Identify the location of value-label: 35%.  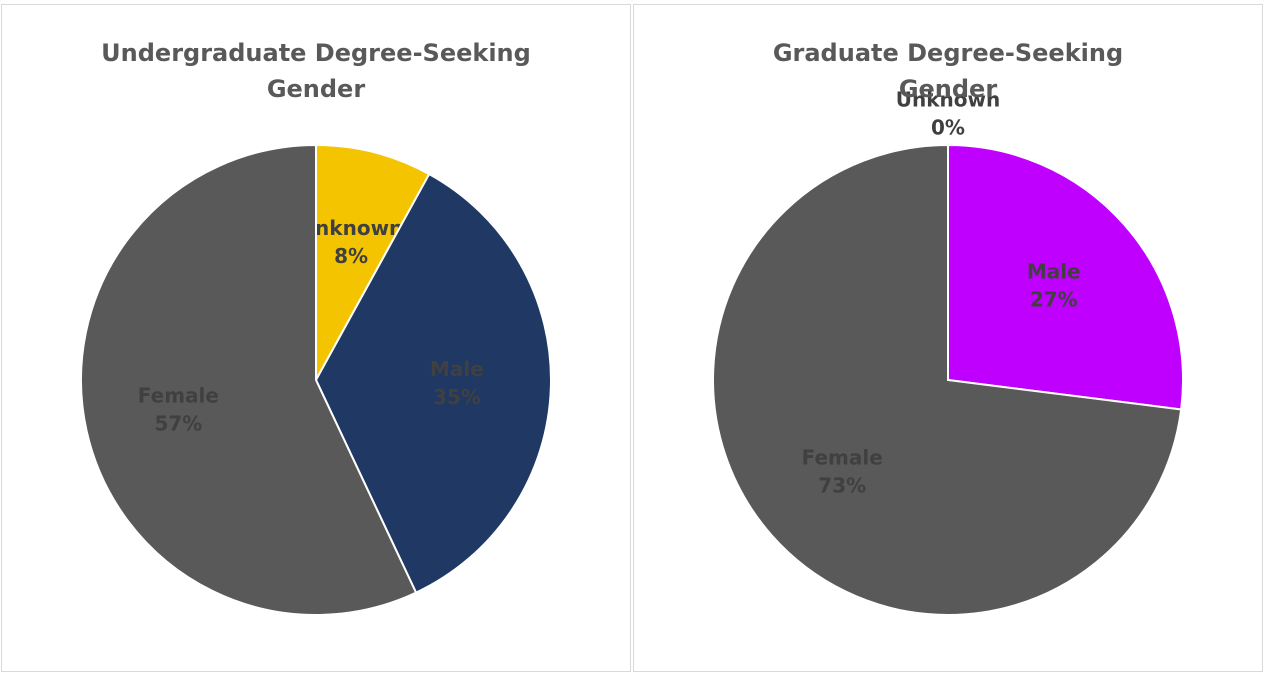
(457, 397).